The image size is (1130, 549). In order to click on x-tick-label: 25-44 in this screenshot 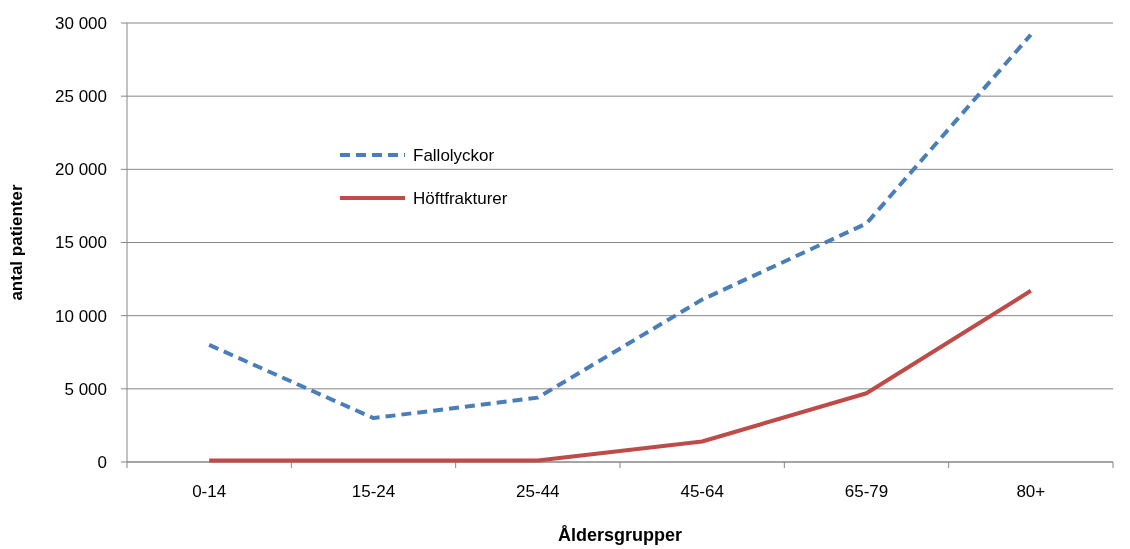, I will do `click(538, 491)`.